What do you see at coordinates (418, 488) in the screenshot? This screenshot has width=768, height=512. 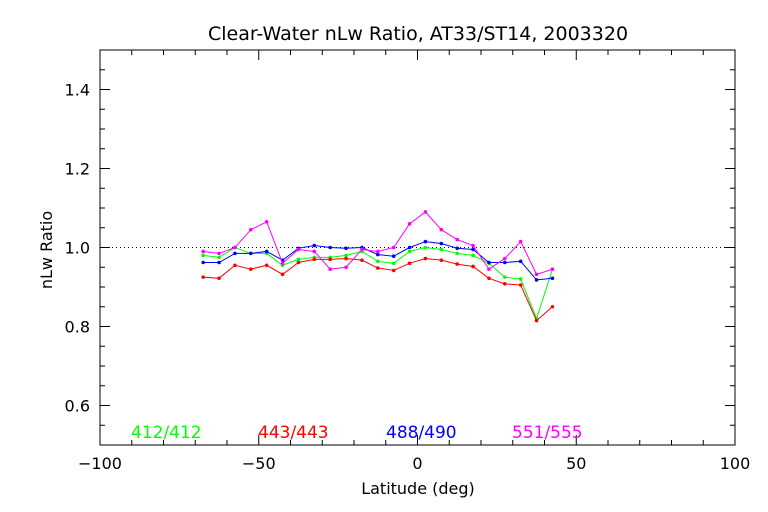 I see `x-axis-label: Latitude (deg)` at bounding box center [418, 488].